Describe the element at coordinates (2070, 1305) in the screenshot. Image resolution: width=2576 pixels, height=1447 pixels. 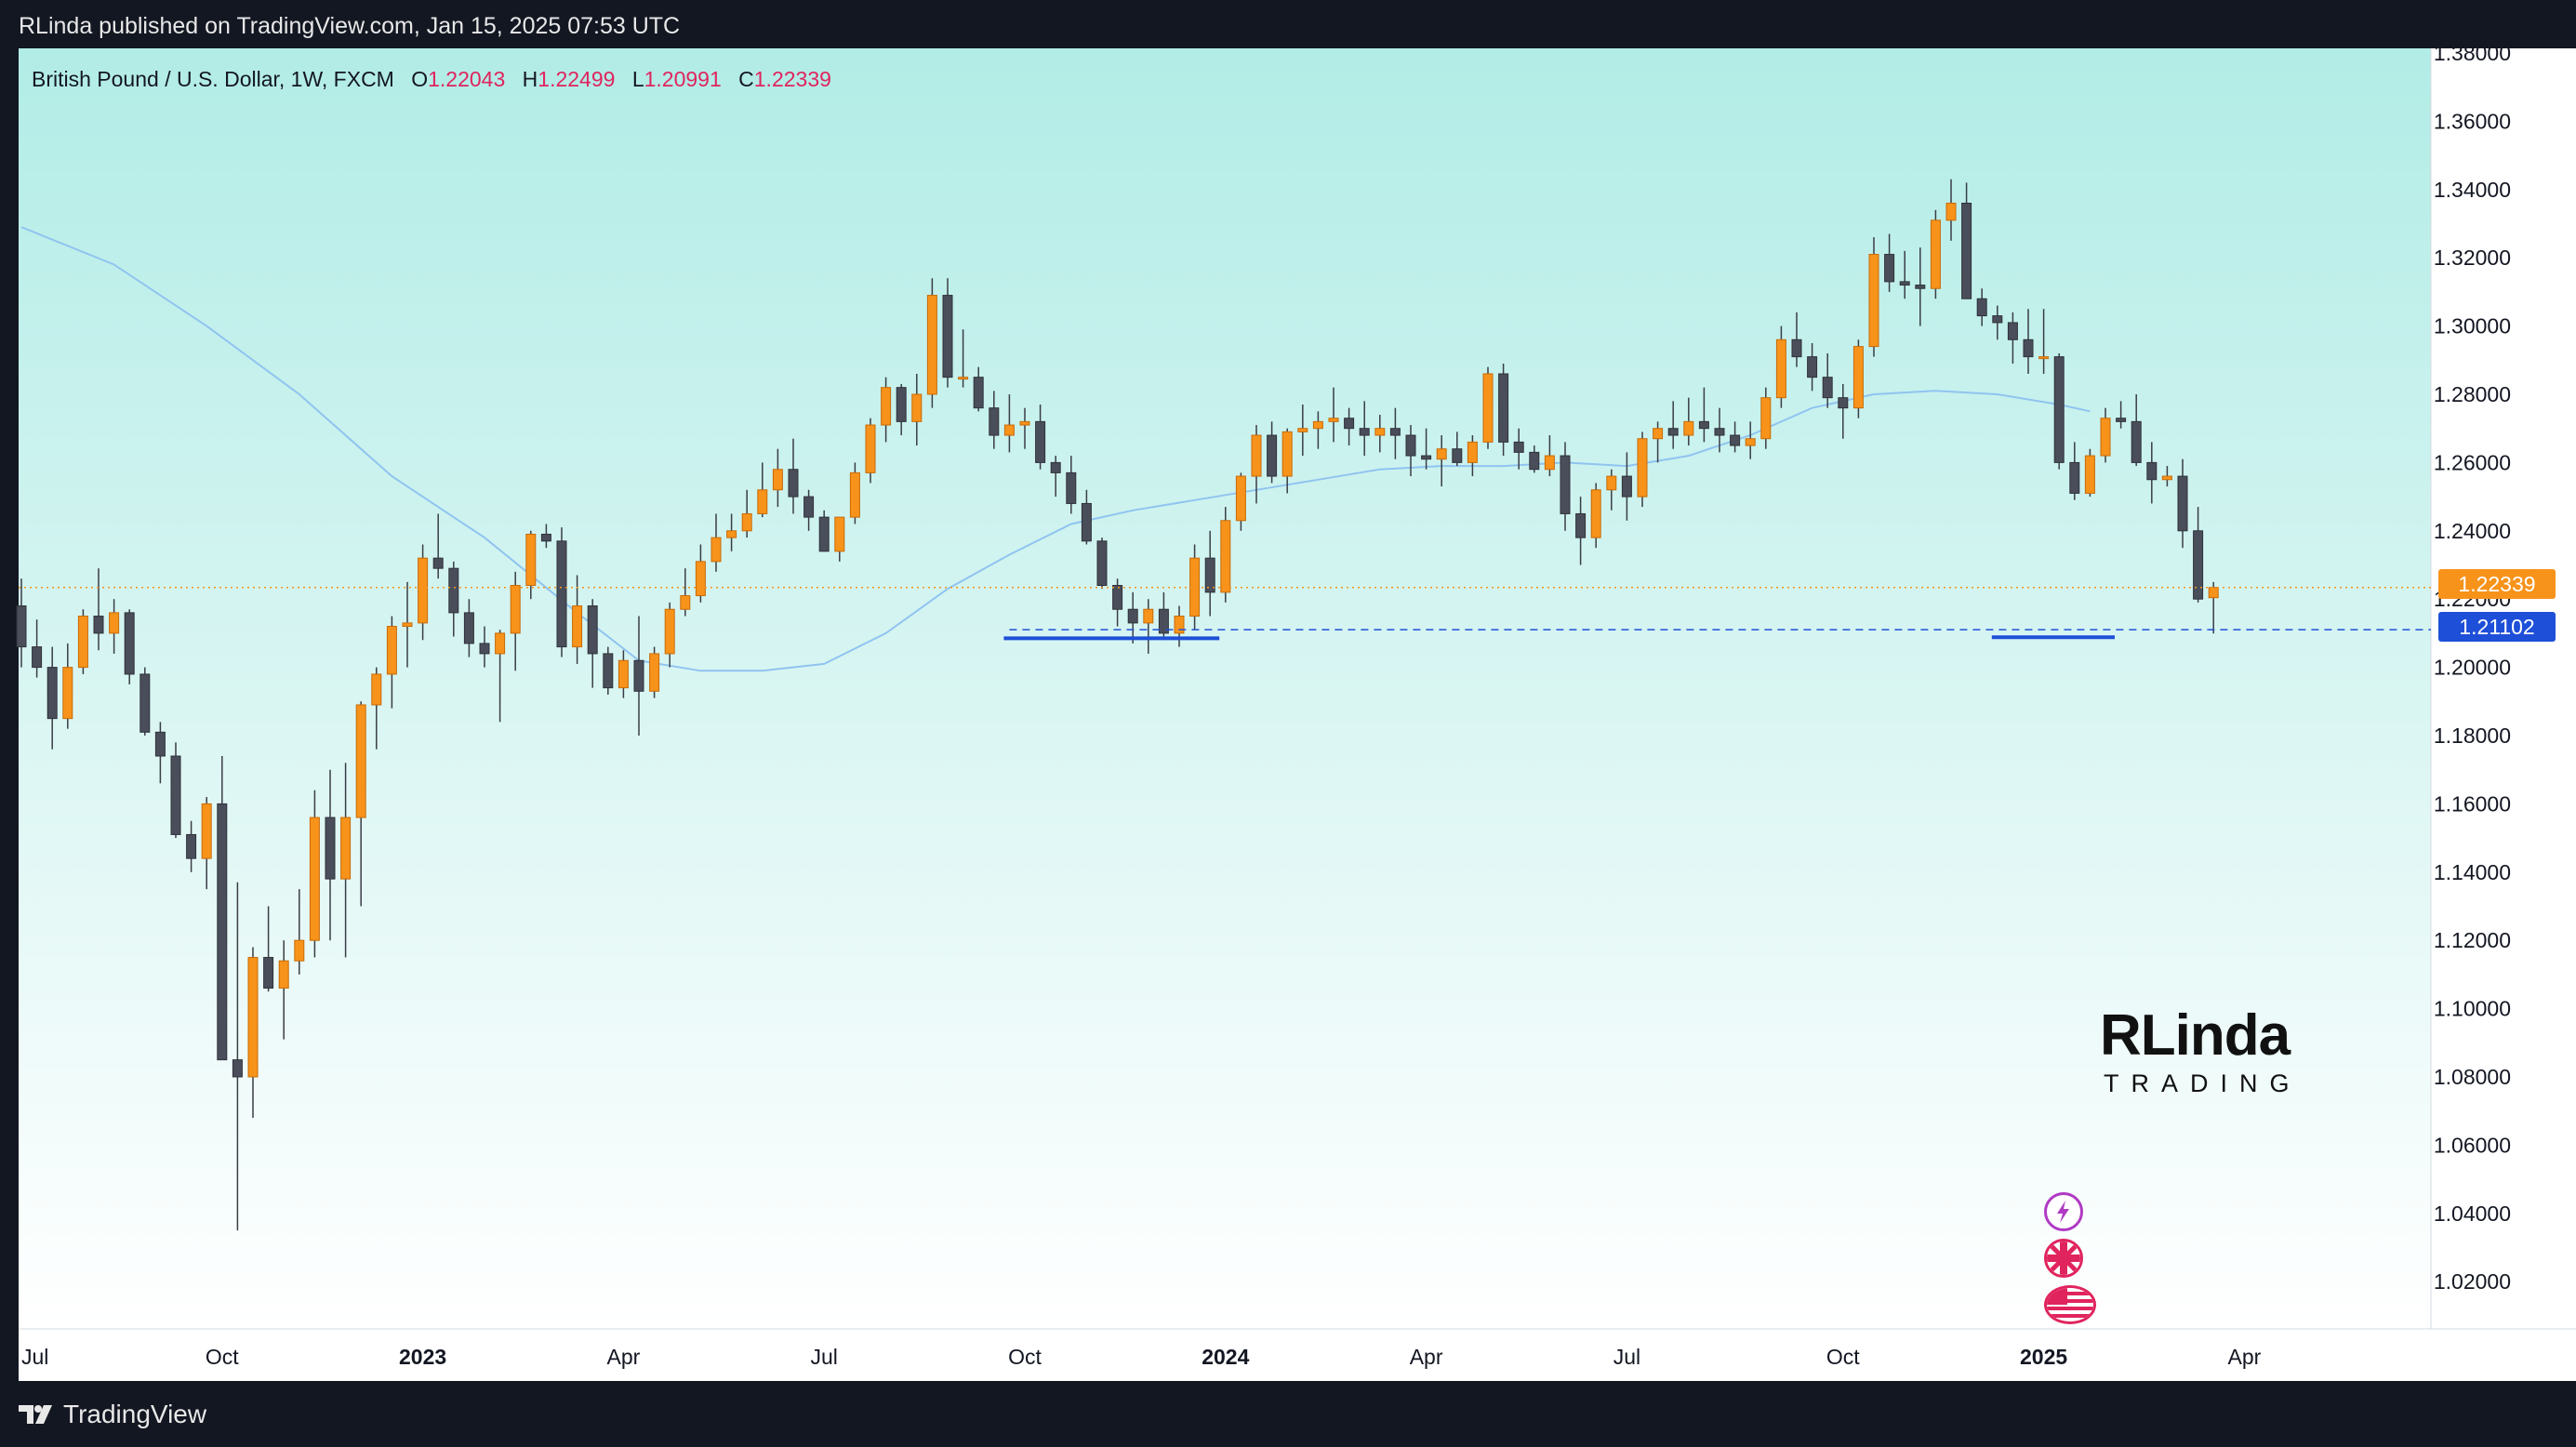
I see `us-flag-event-icon` at that location.